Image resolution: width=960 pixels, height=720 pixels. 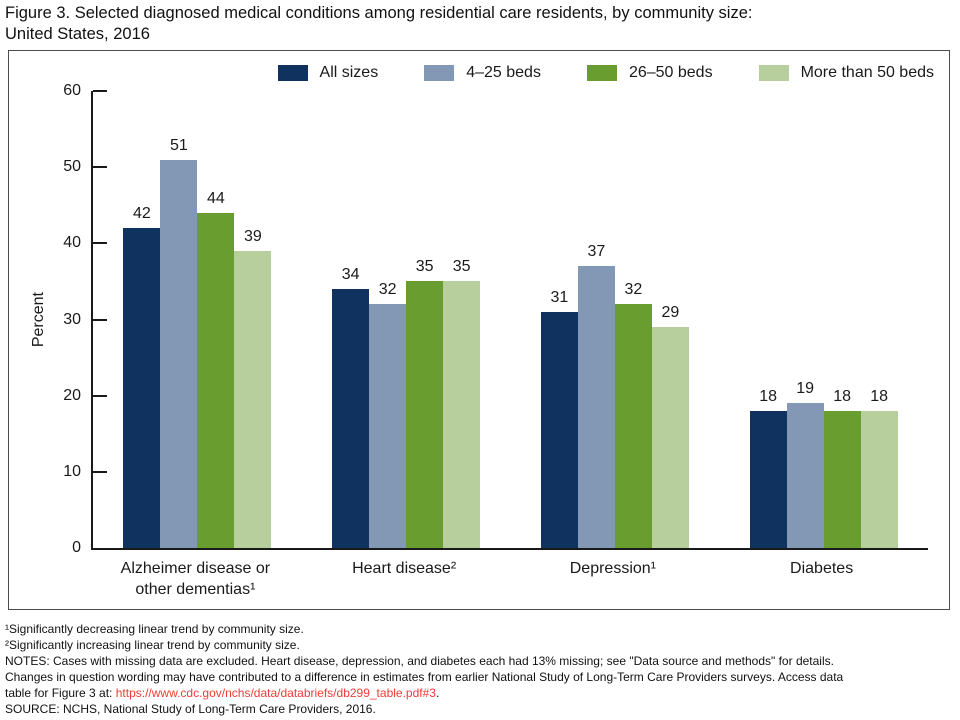 I want to click on y-axis-tick-label: 30, so click(x=72, y=319).